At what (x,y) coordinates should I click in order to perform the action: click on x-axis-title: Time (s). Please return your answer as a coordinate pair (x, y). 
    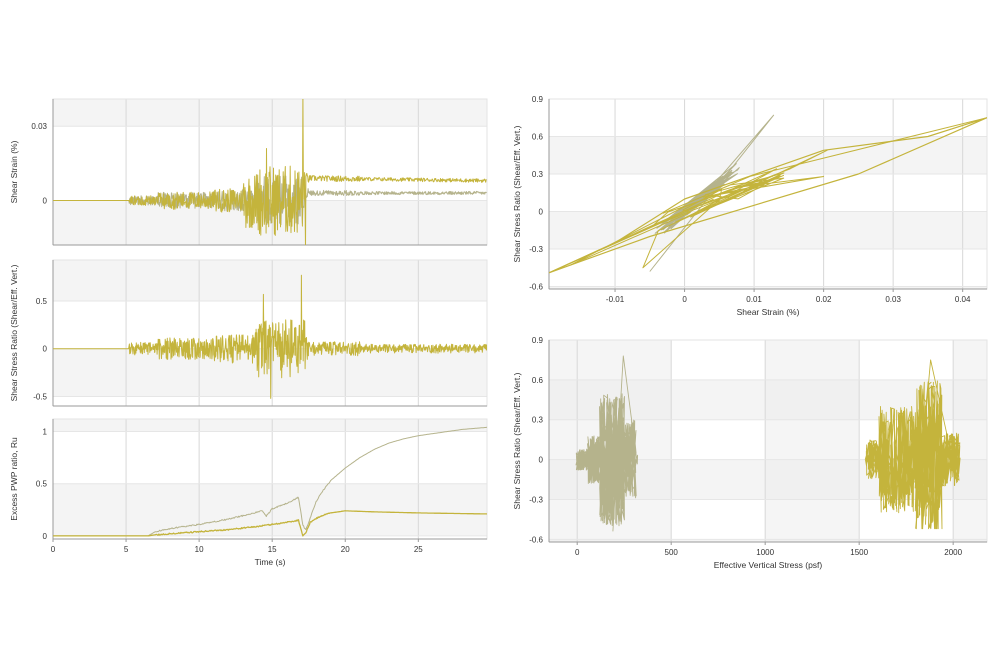
    Looking at the image, I should click on (270, 562).